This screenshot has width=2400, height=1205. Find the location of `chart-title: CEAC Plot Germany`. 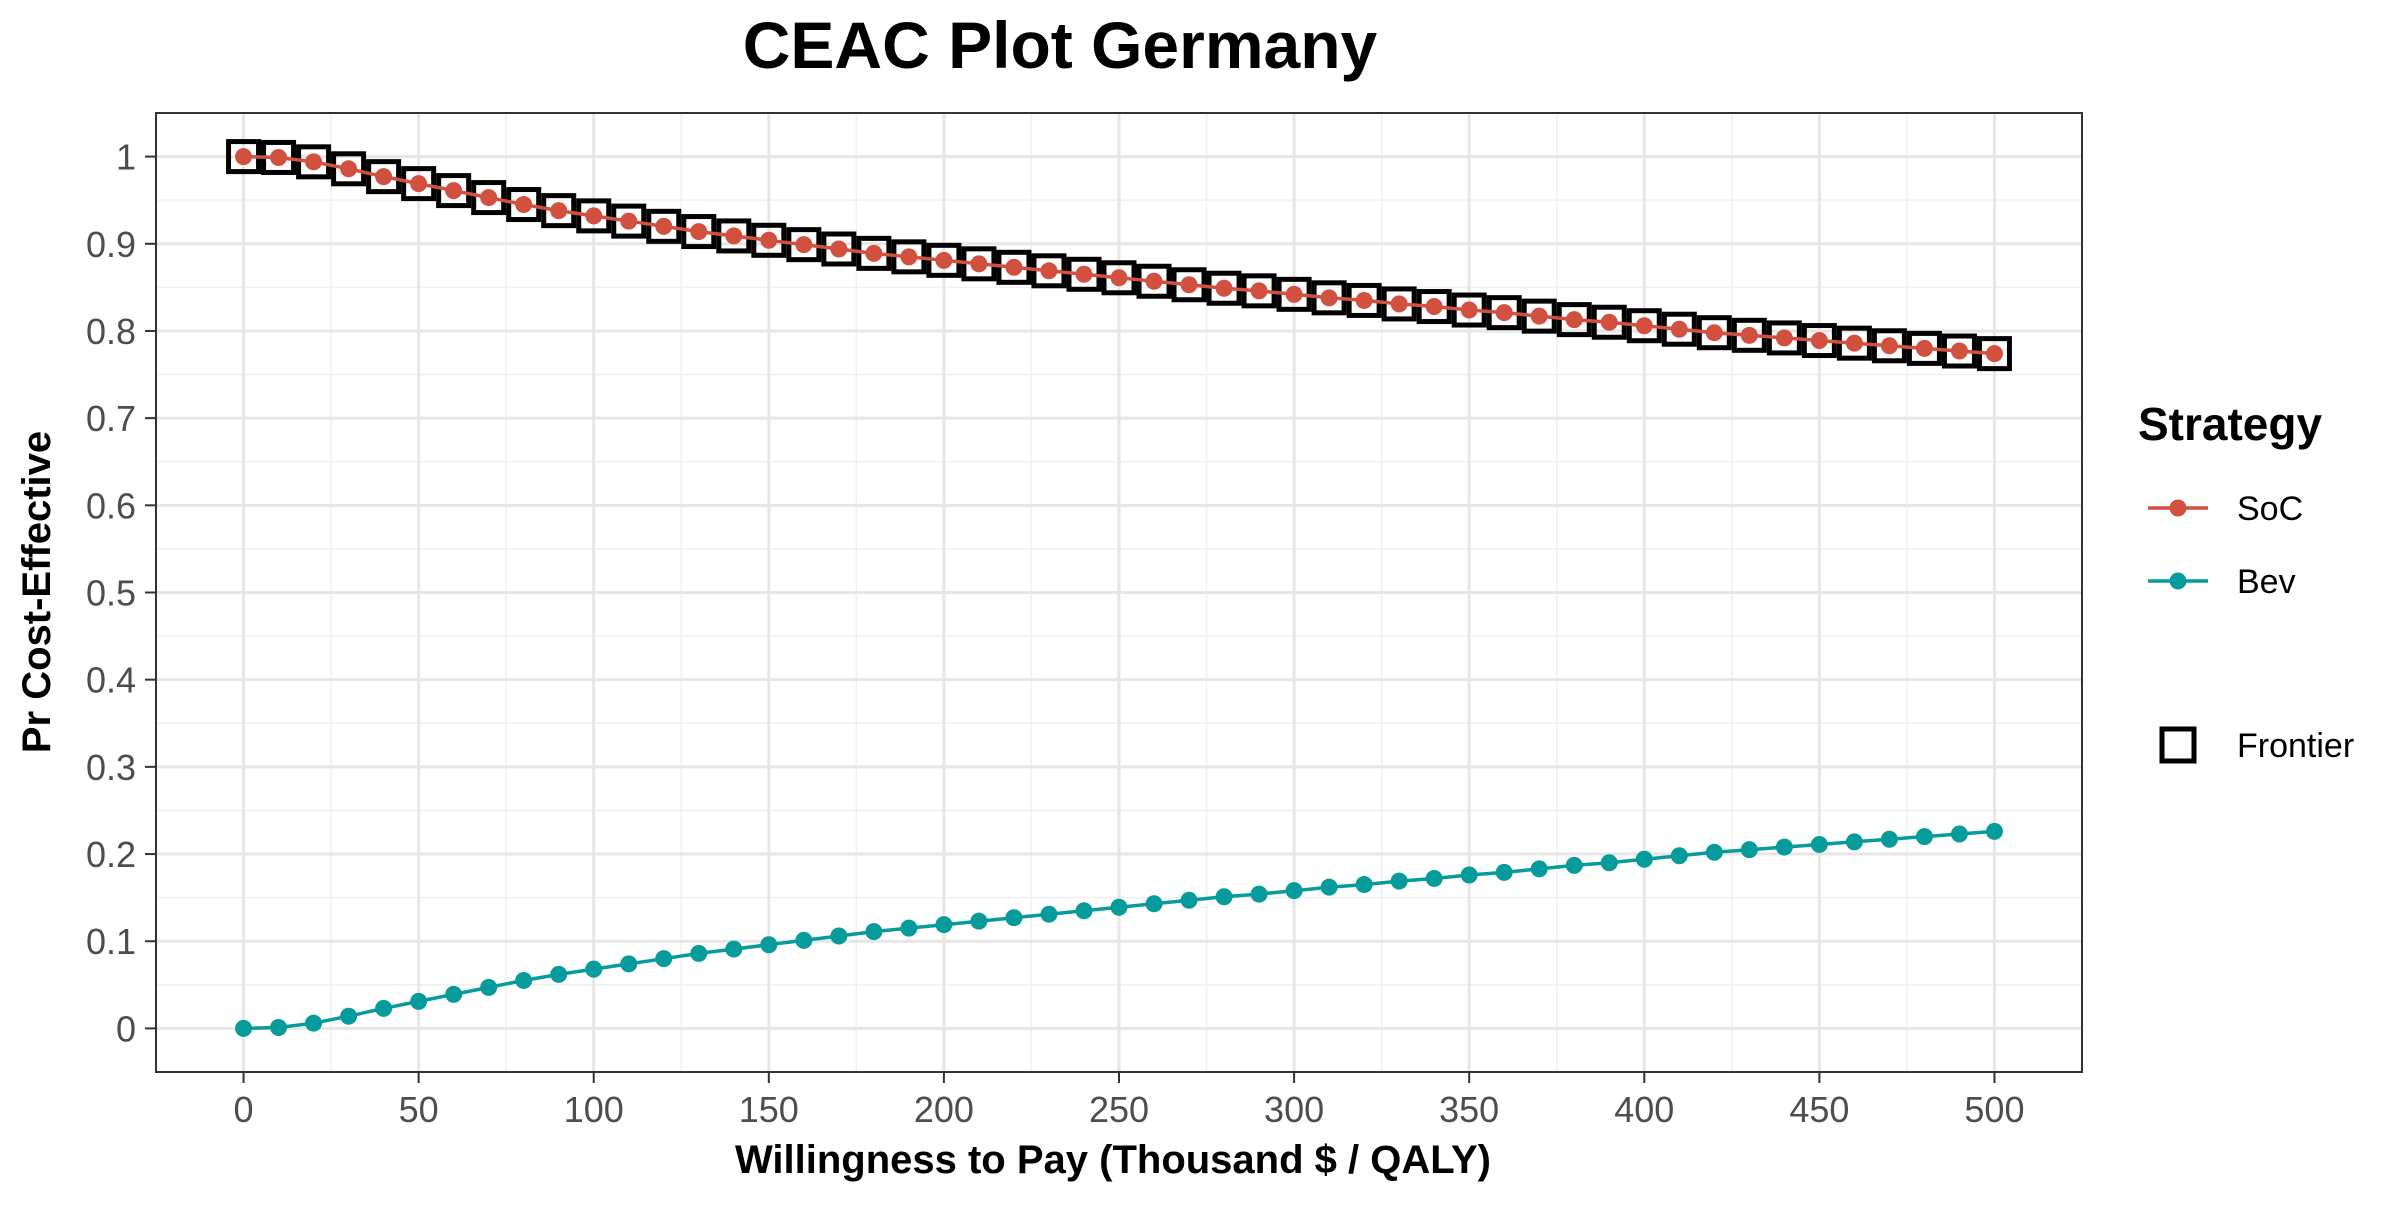

chart-title: CEAC Plot Germany is located at coordinates (1060, 45).